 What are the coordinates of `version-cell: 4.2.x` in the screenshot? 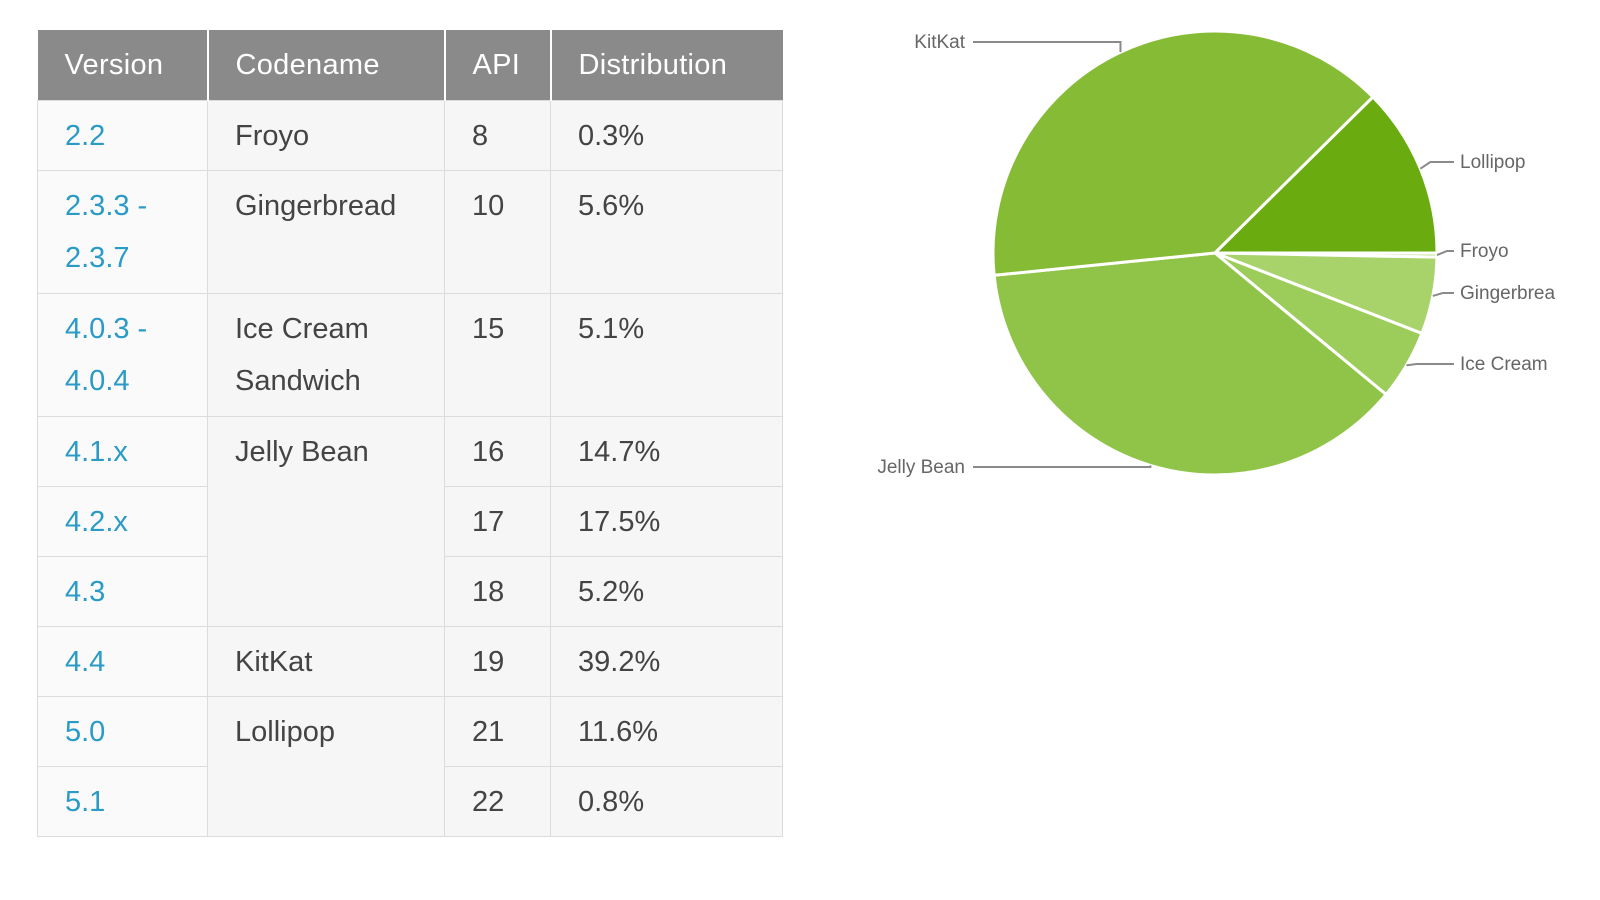 It's located at (122, 521).